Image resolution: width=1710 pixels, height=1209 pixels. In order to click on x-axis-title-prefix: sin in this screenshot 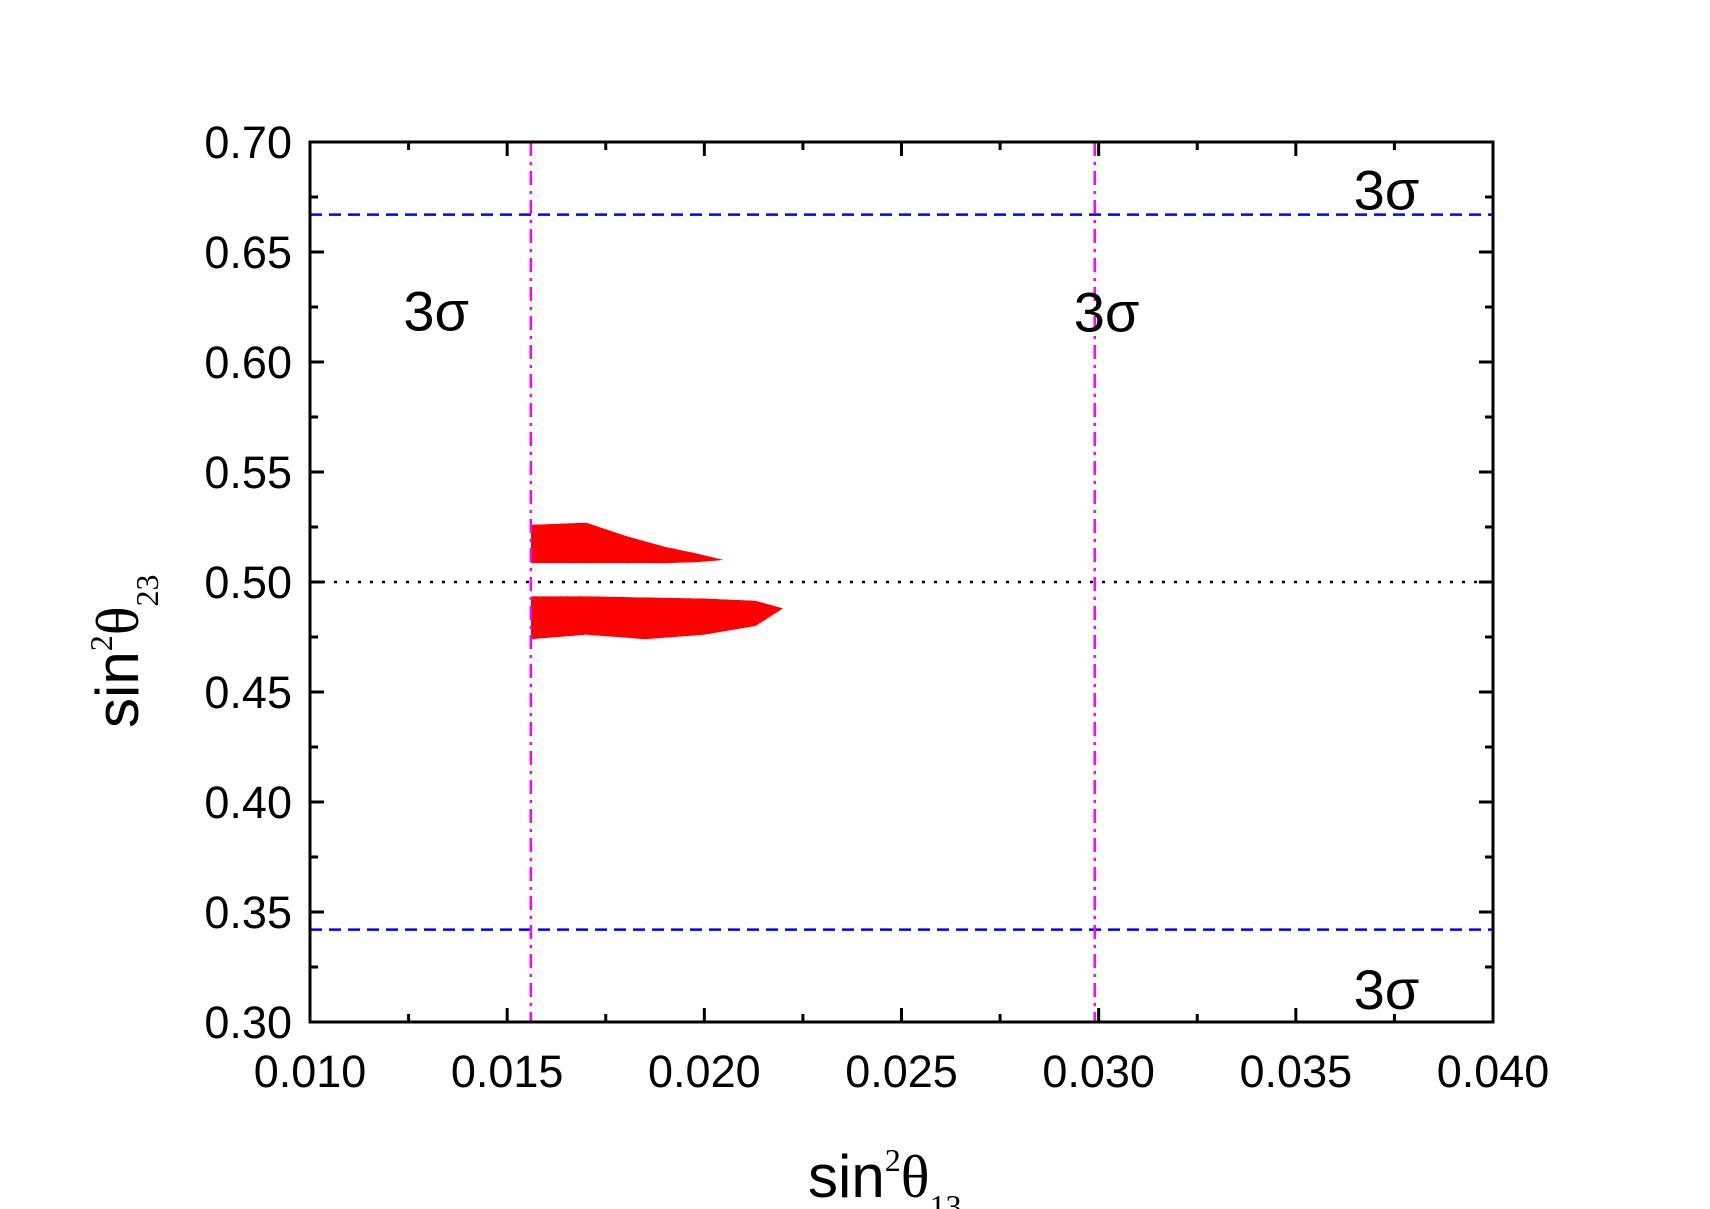, I will do `click(846, 1176)`.